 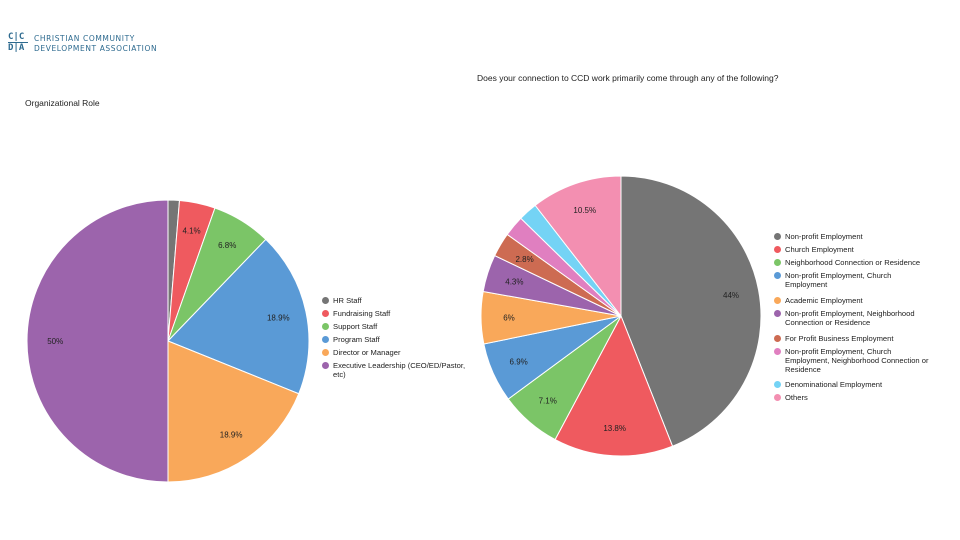 What do you see at coordinates (97, 341) in the screenshot?
I see `pie-slice-executive-leadership-ceo-ed-pastor-etc` at bounding box center [97, 341].